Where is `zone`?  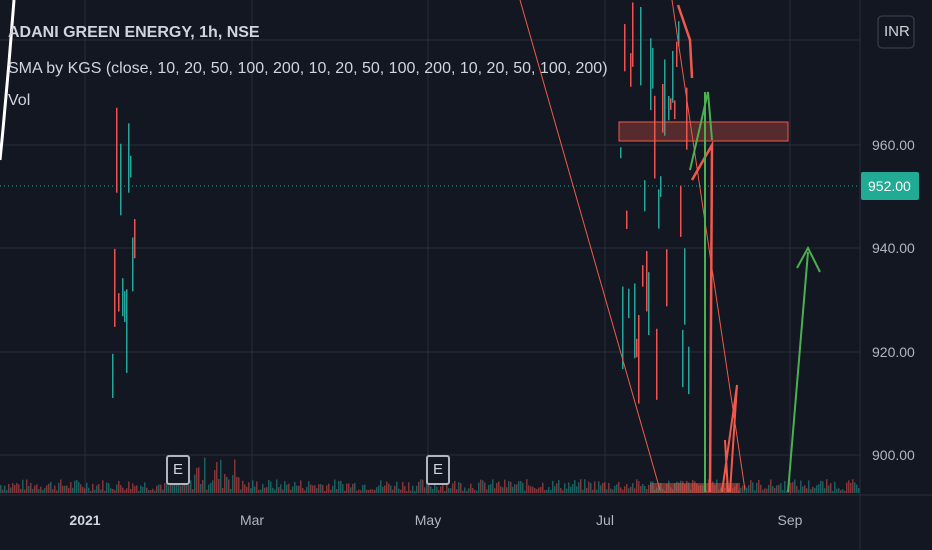
zone is located at coordinates (695, 488).